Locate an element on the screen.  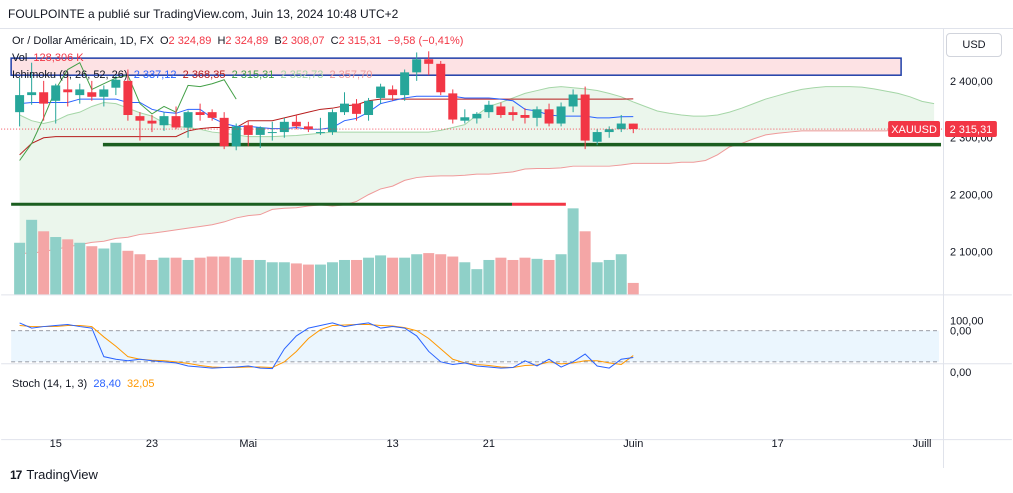
legend-symbol: Or / Dollar Américain, 1D, FX is located at coordinates (83, 41).